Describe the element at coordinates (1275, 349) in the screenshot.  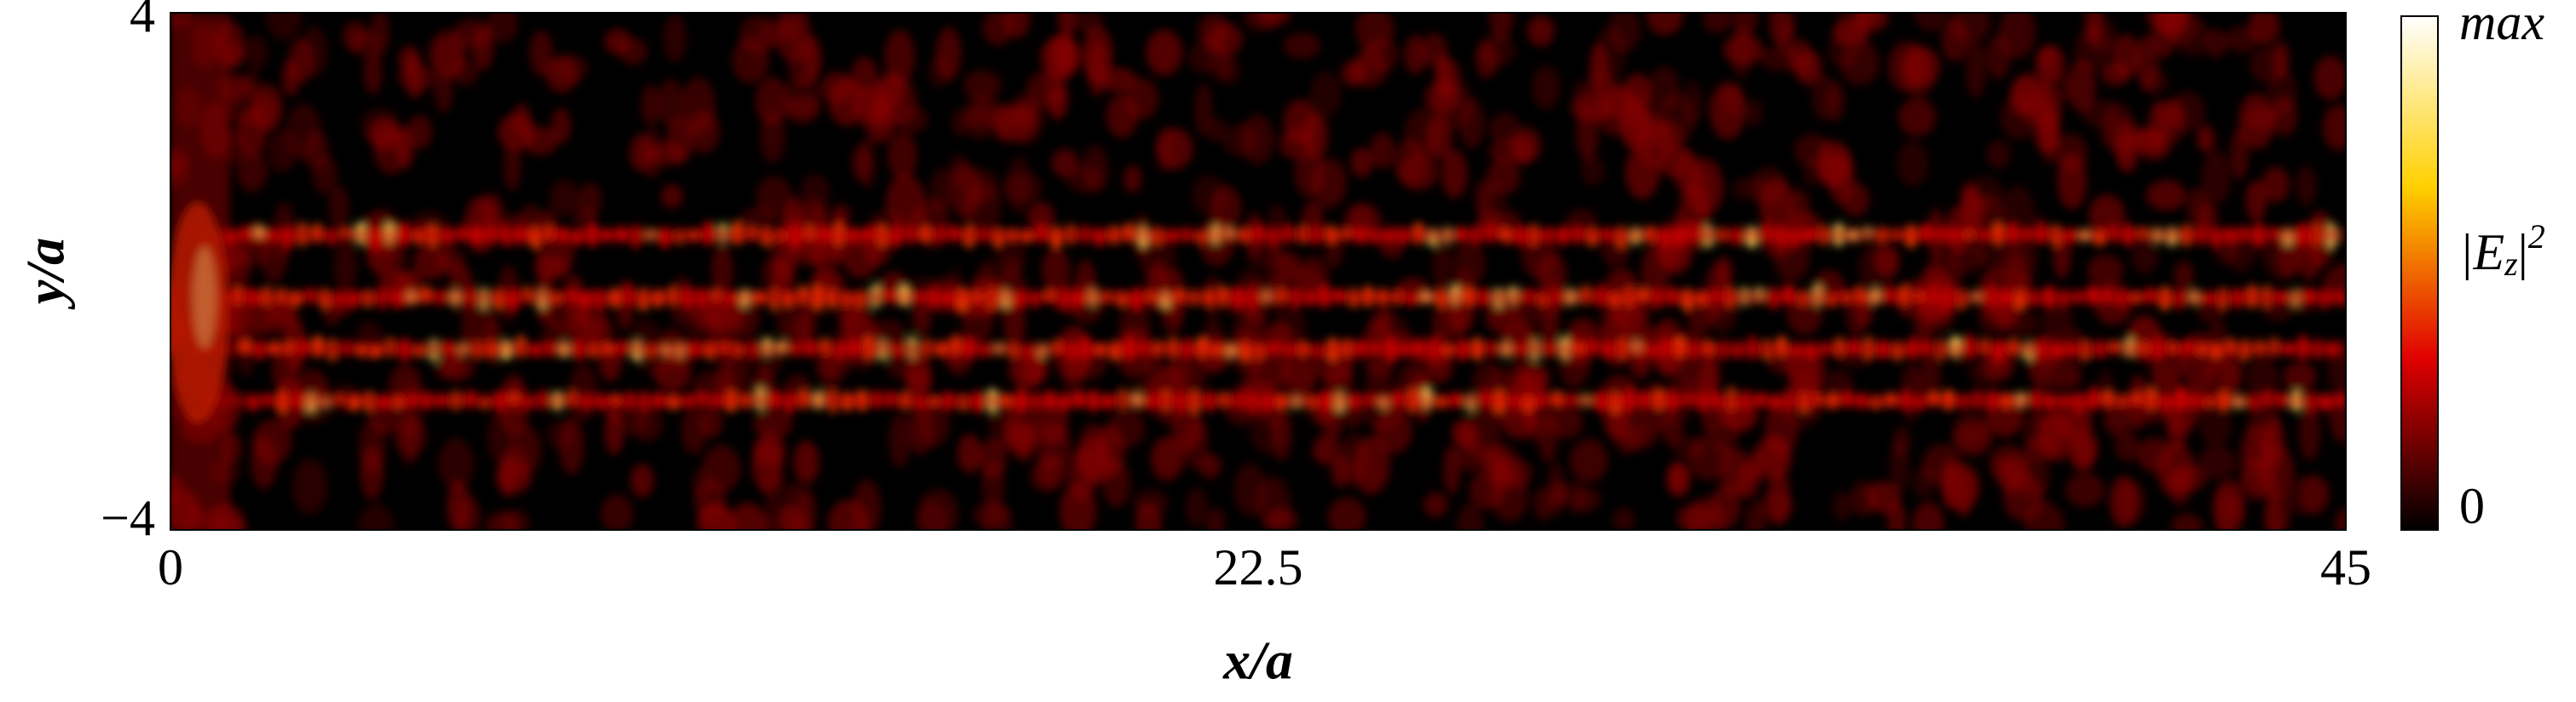
I see `field-row` at that location.